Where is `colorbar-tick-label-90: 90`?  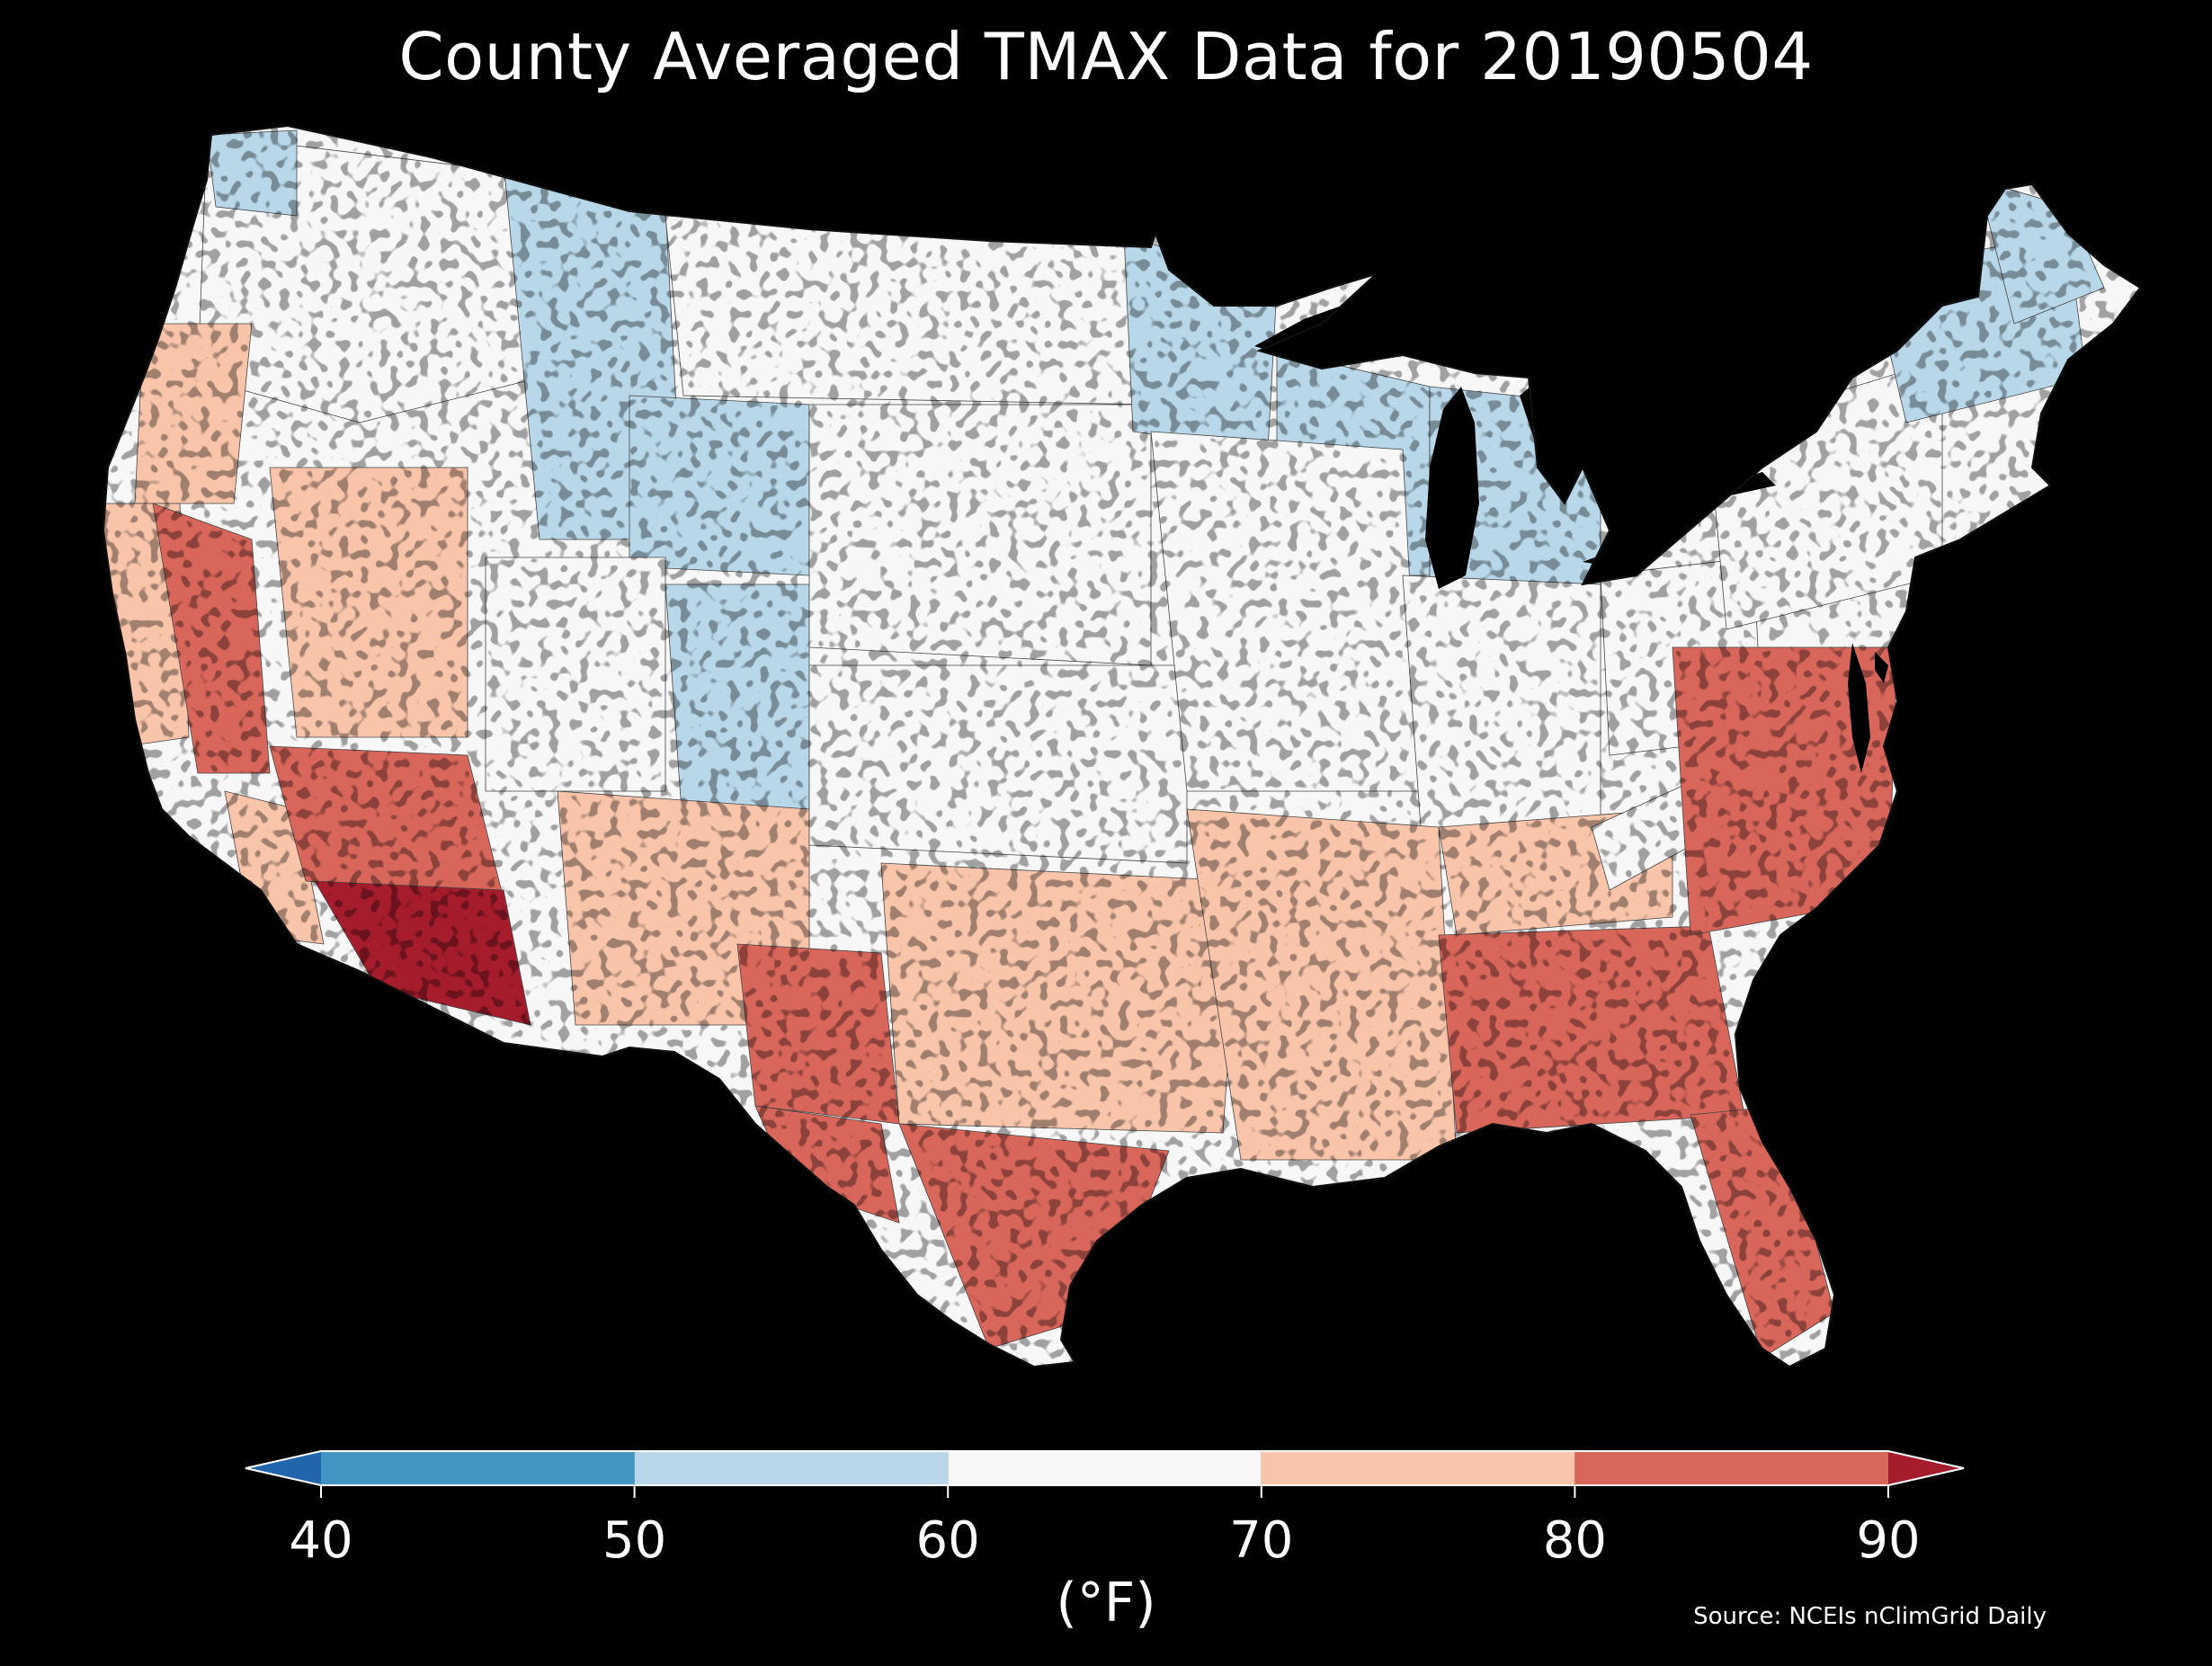
colorbar-tick-label-90: 90 is located at coordinates (1888, 1540).